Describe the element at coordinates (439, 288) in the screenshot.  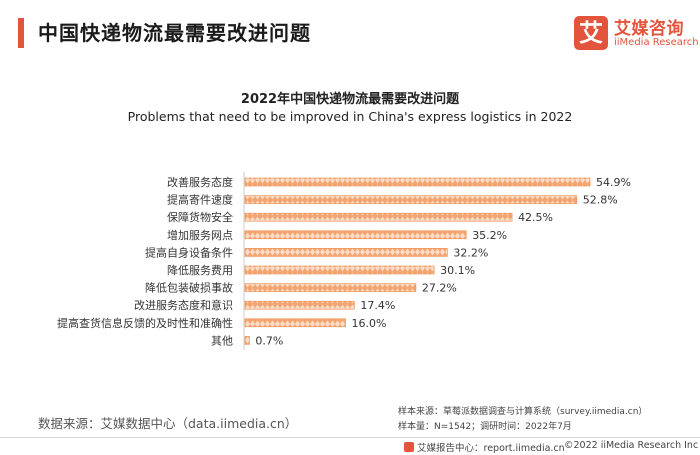
I see `value-label: 27.2%` at that location.